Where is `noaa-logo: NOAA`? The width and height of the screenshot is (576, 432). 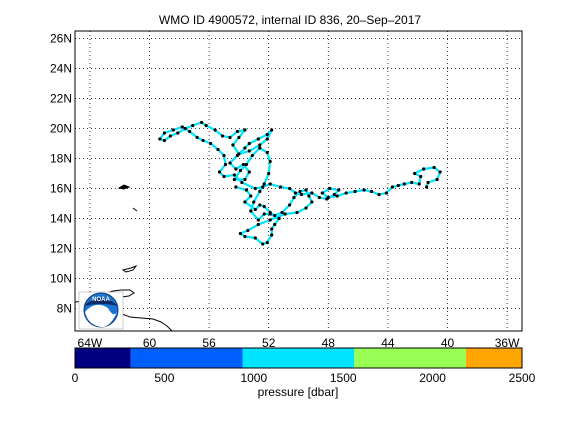
noaa-logo: NOAA is located at coordinates (101, 310).